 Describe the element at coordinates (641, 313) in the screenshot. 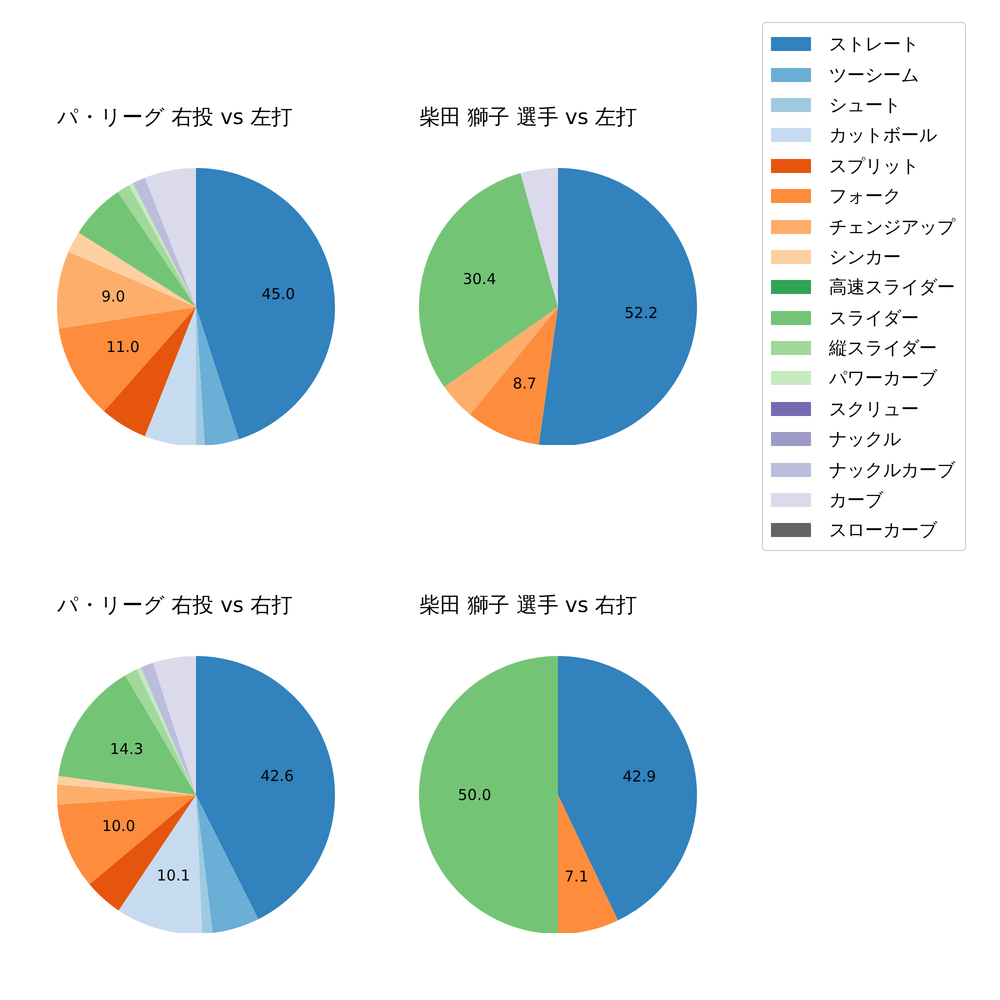

I see `data-label: 52.2` at that location.